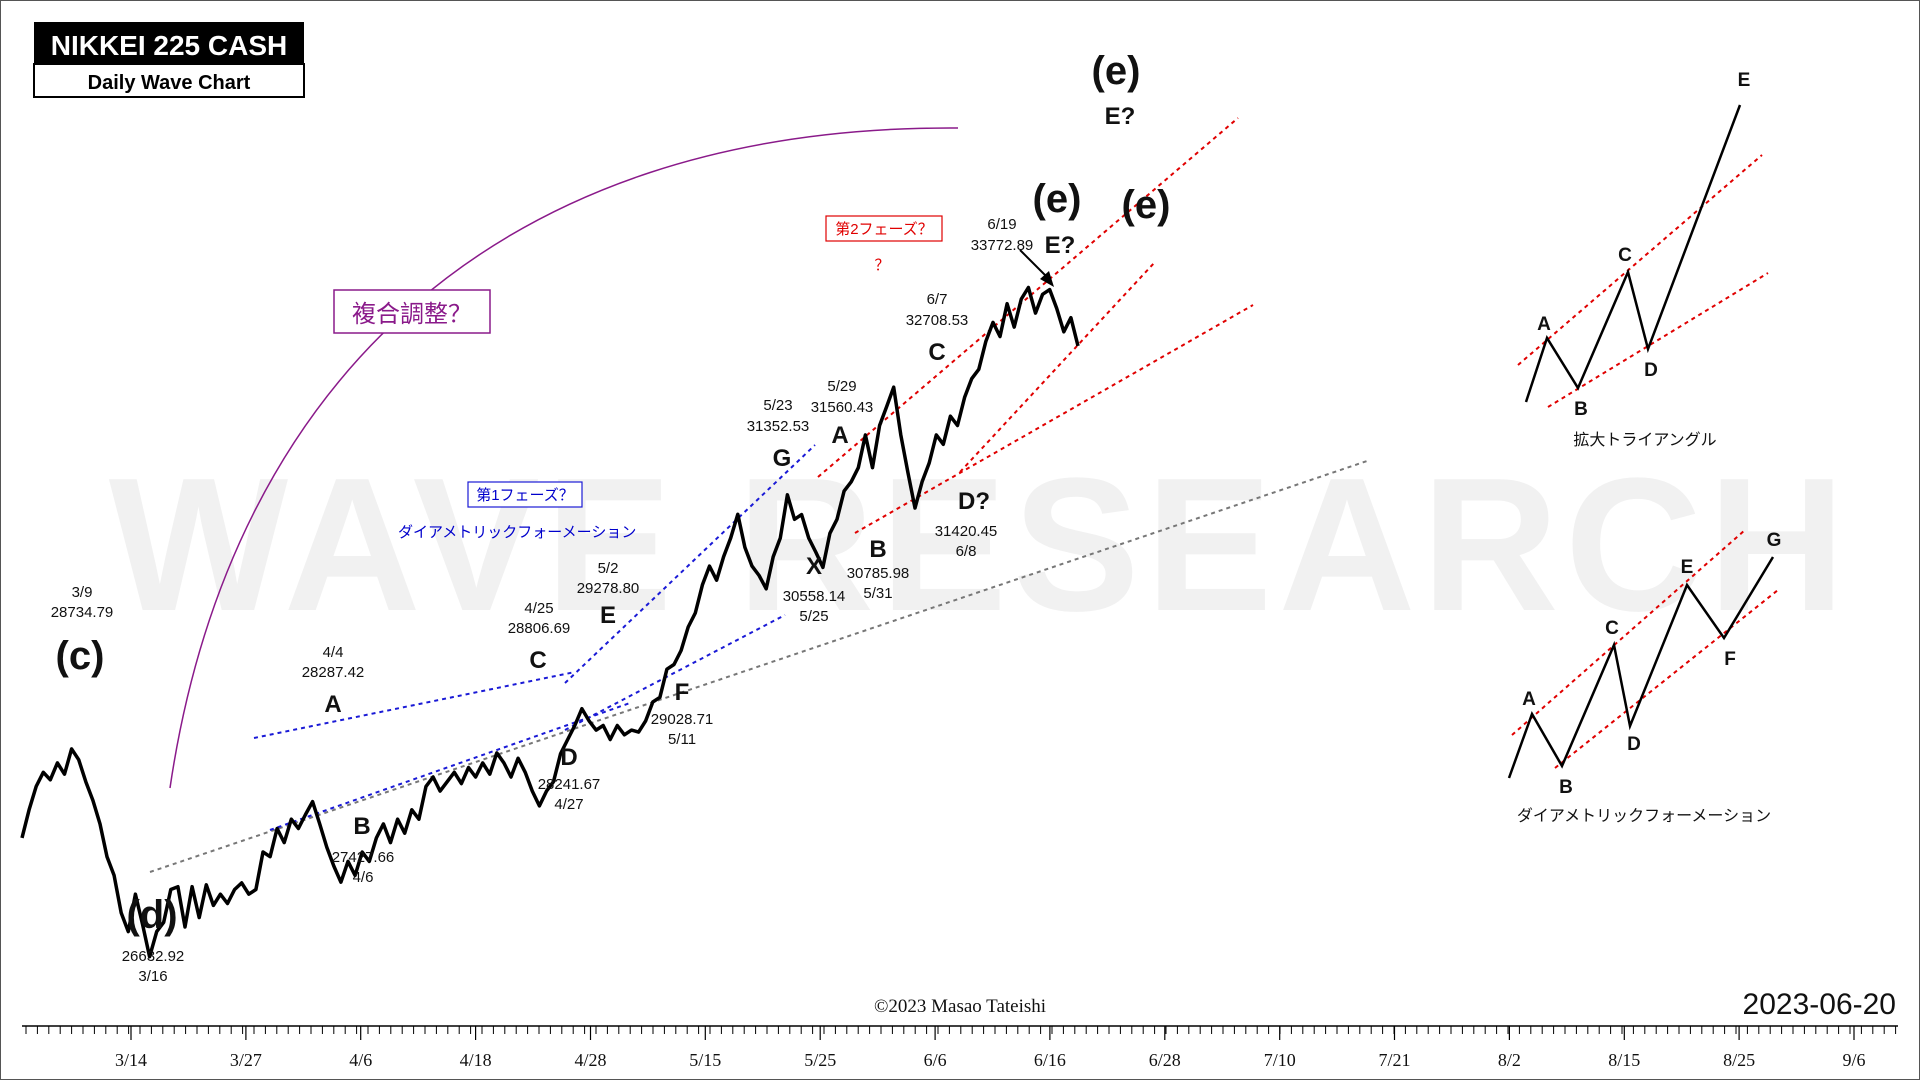 This screenshot has width=1920, height=1080. What do you see at coordinates (82, 612) in the screenshot?
I see `price-label-value: 28734.79` at bounding box center [82, 612].